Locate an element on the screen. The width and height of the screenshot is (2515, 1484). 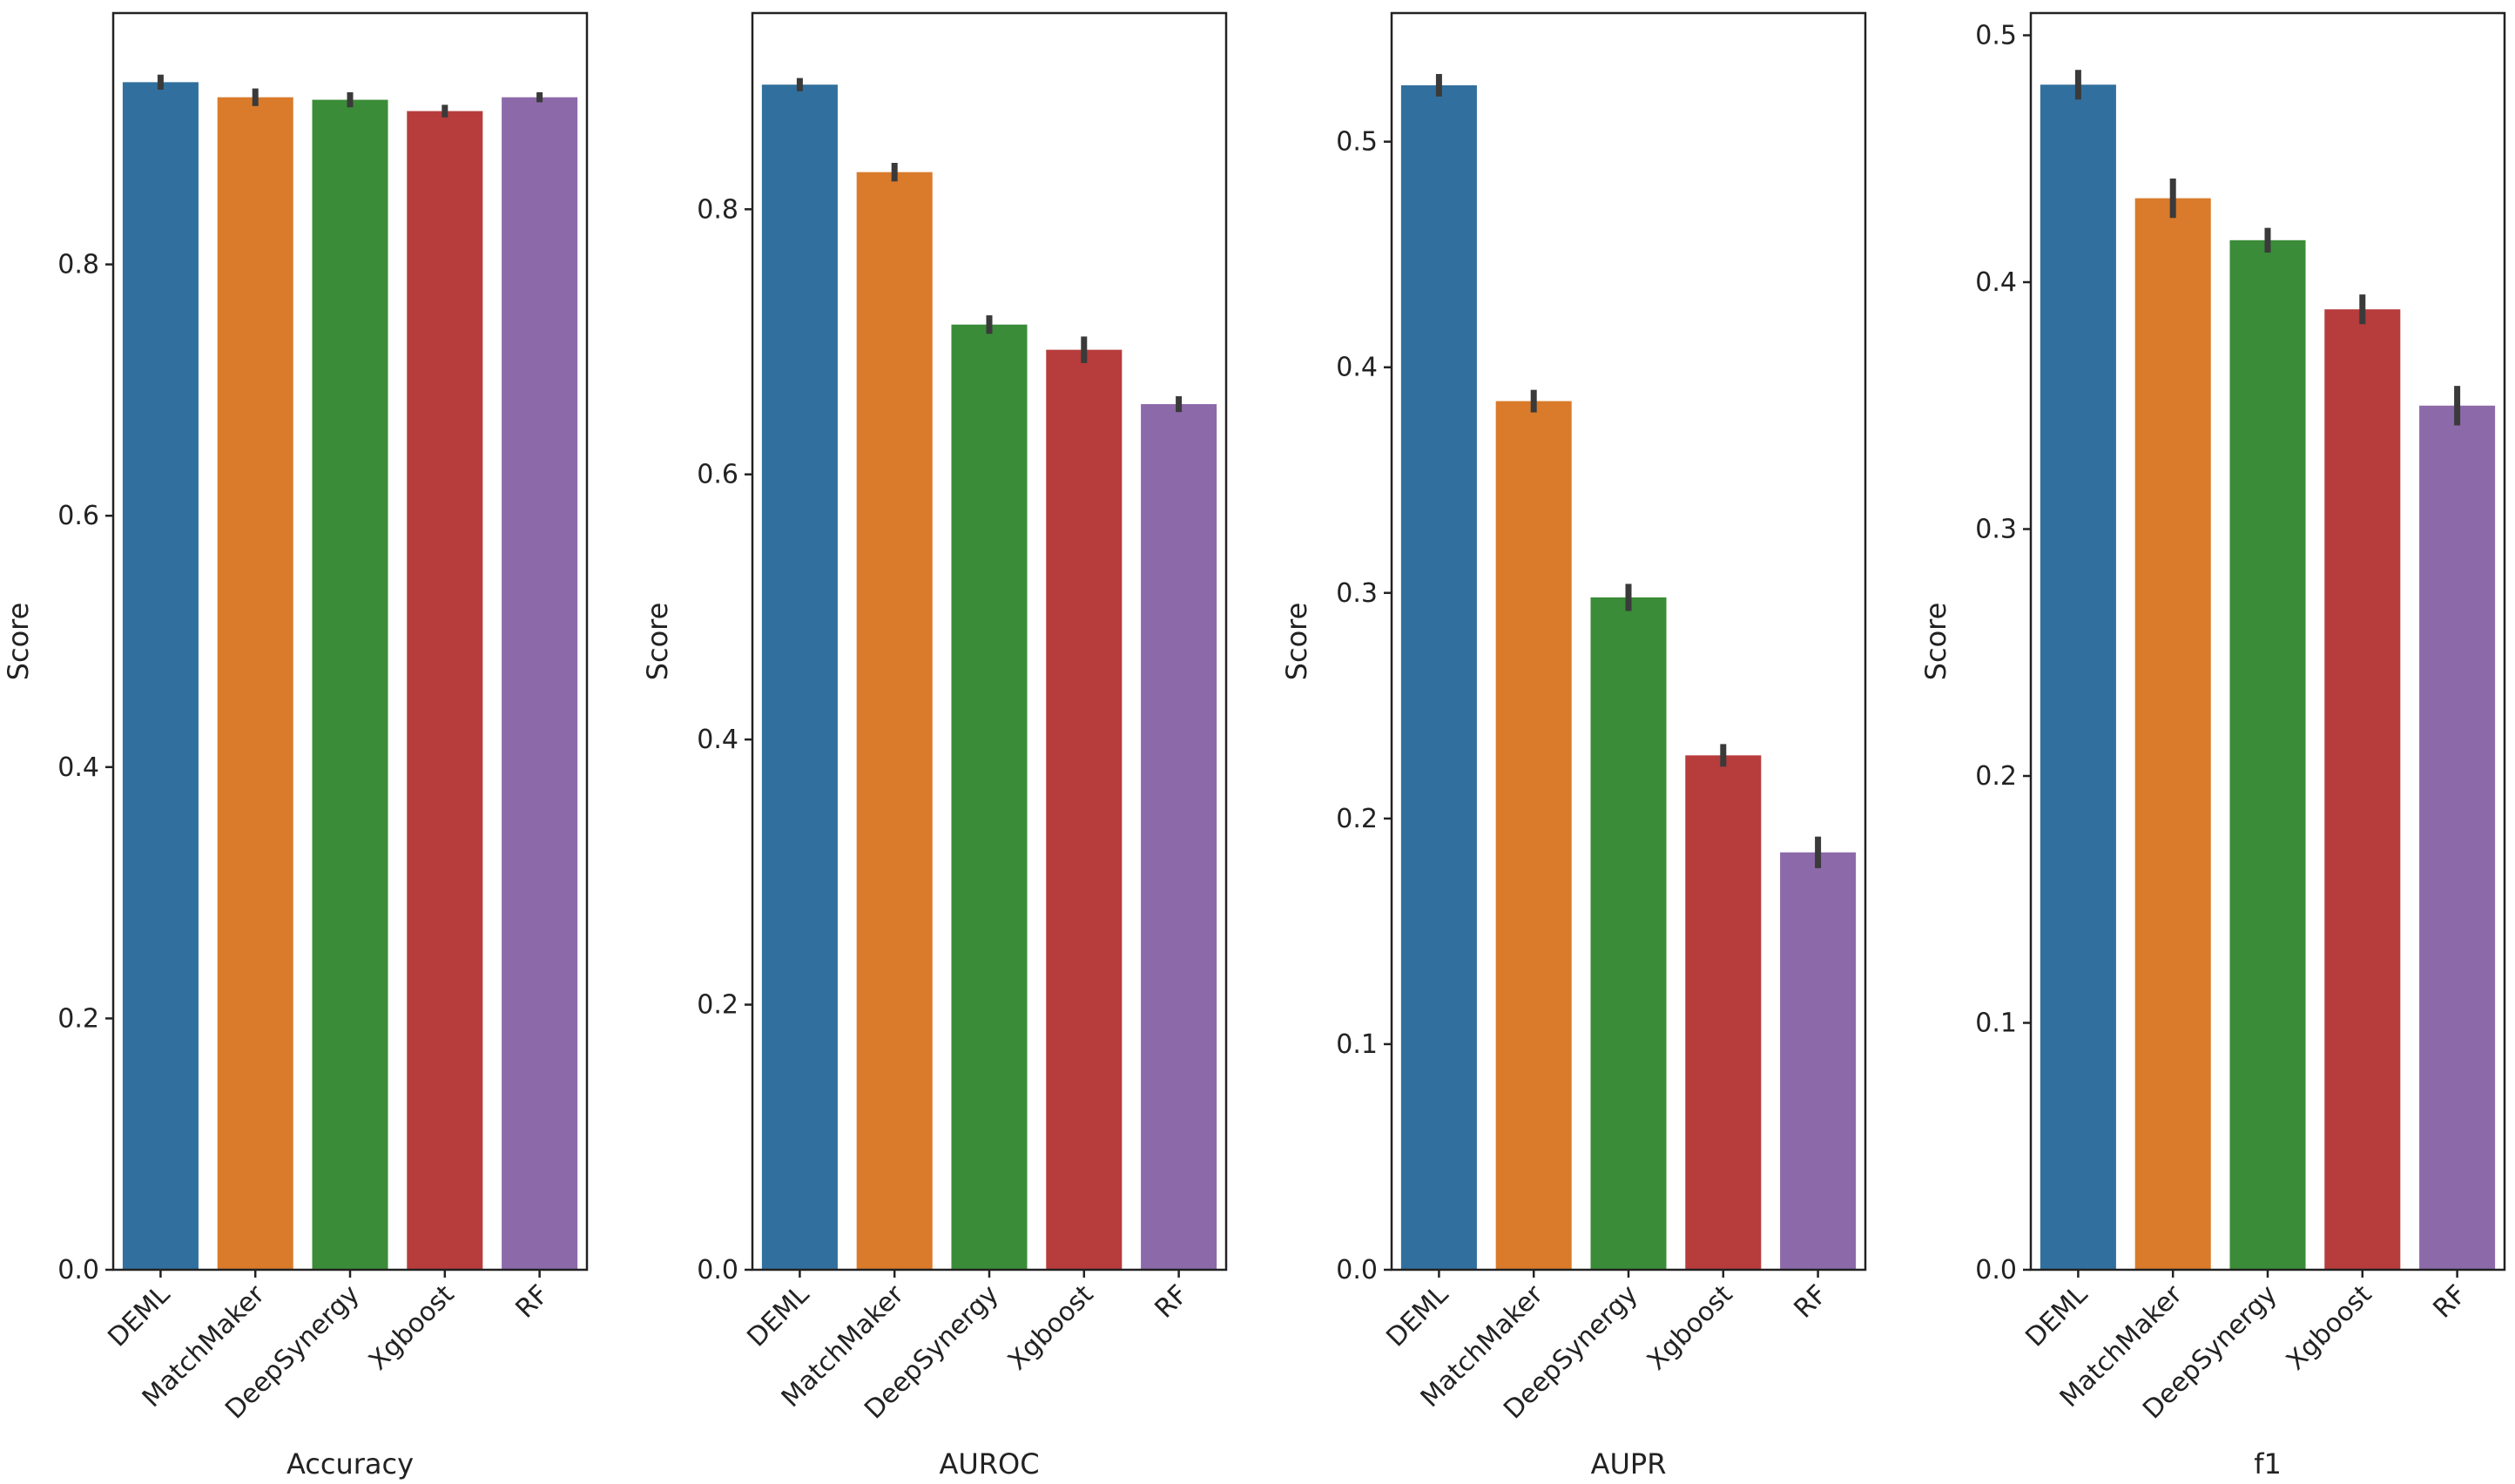
x-axis-label: f1 is located at coordinates (2268, 1464).